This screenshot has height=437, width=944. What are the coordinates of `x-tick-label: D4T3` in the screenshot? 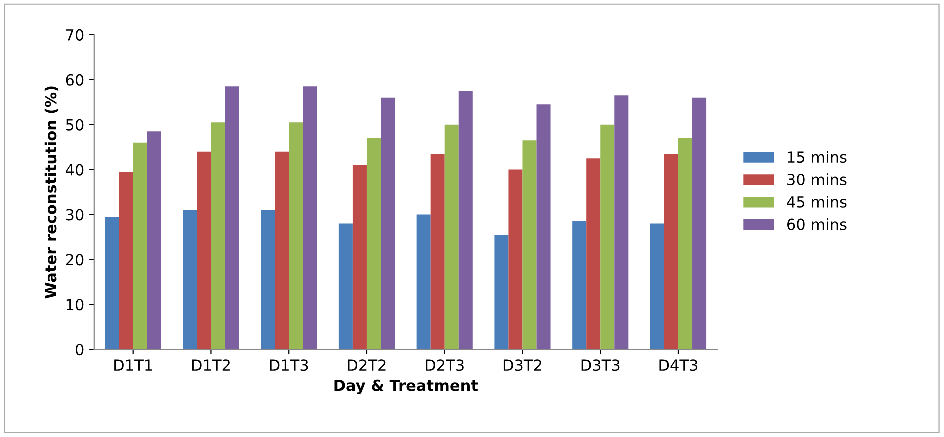 It's located at (679, 366).